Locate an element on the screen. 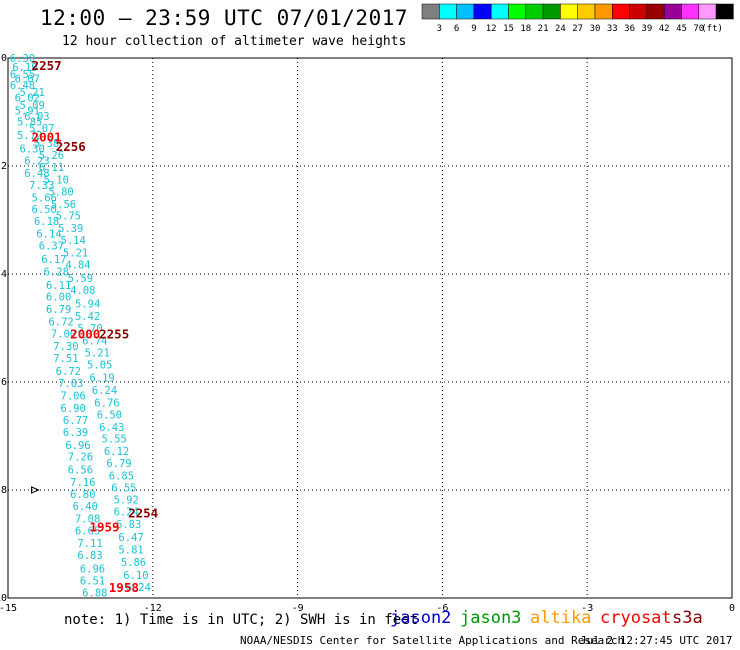 The height and width of the screenshot is (650, 740). wave-height-point: 6.56 is located at coordinates (80, 470).